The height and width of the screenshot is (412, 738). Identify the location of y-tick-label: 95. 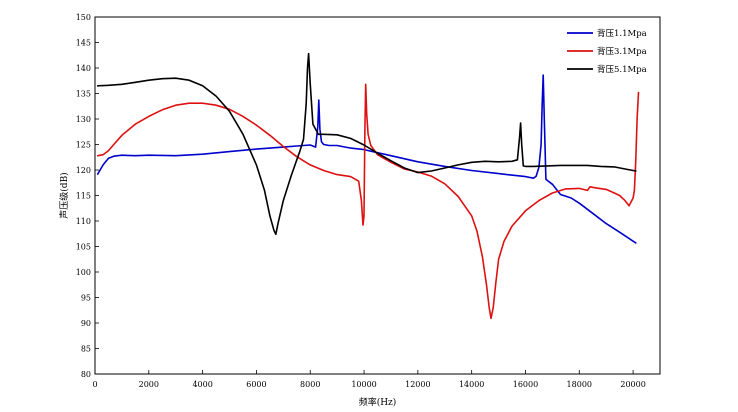
(86, 298).